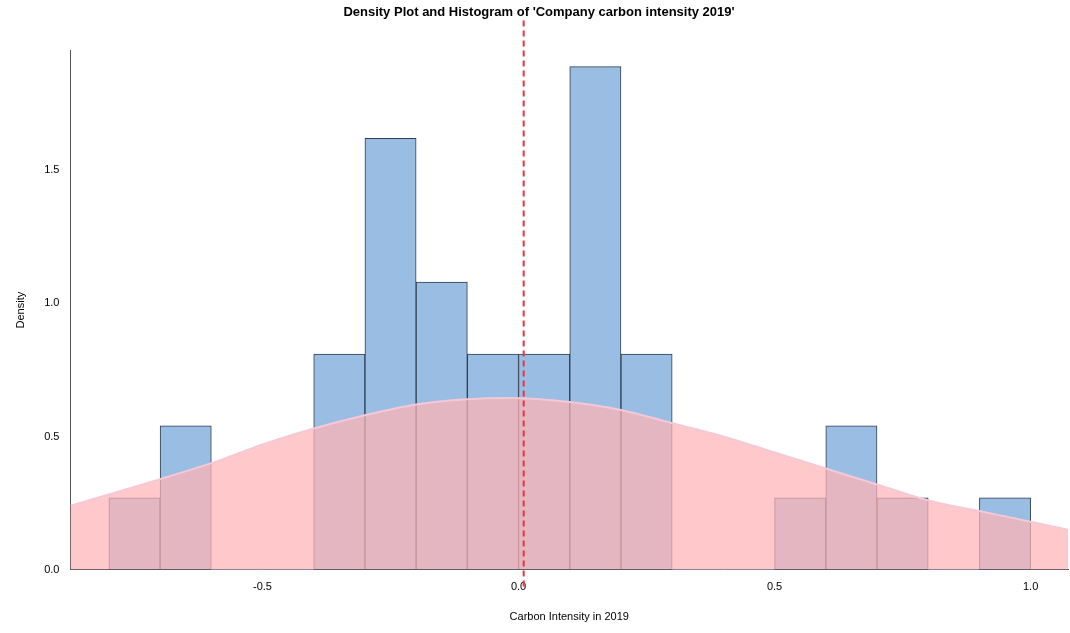 This screenshot has width=1070, height=633. What do you see at coordinates (518, 586) in the screenshot?
I see `x-tick-label: 0.0` at bounding box center [518, 586].